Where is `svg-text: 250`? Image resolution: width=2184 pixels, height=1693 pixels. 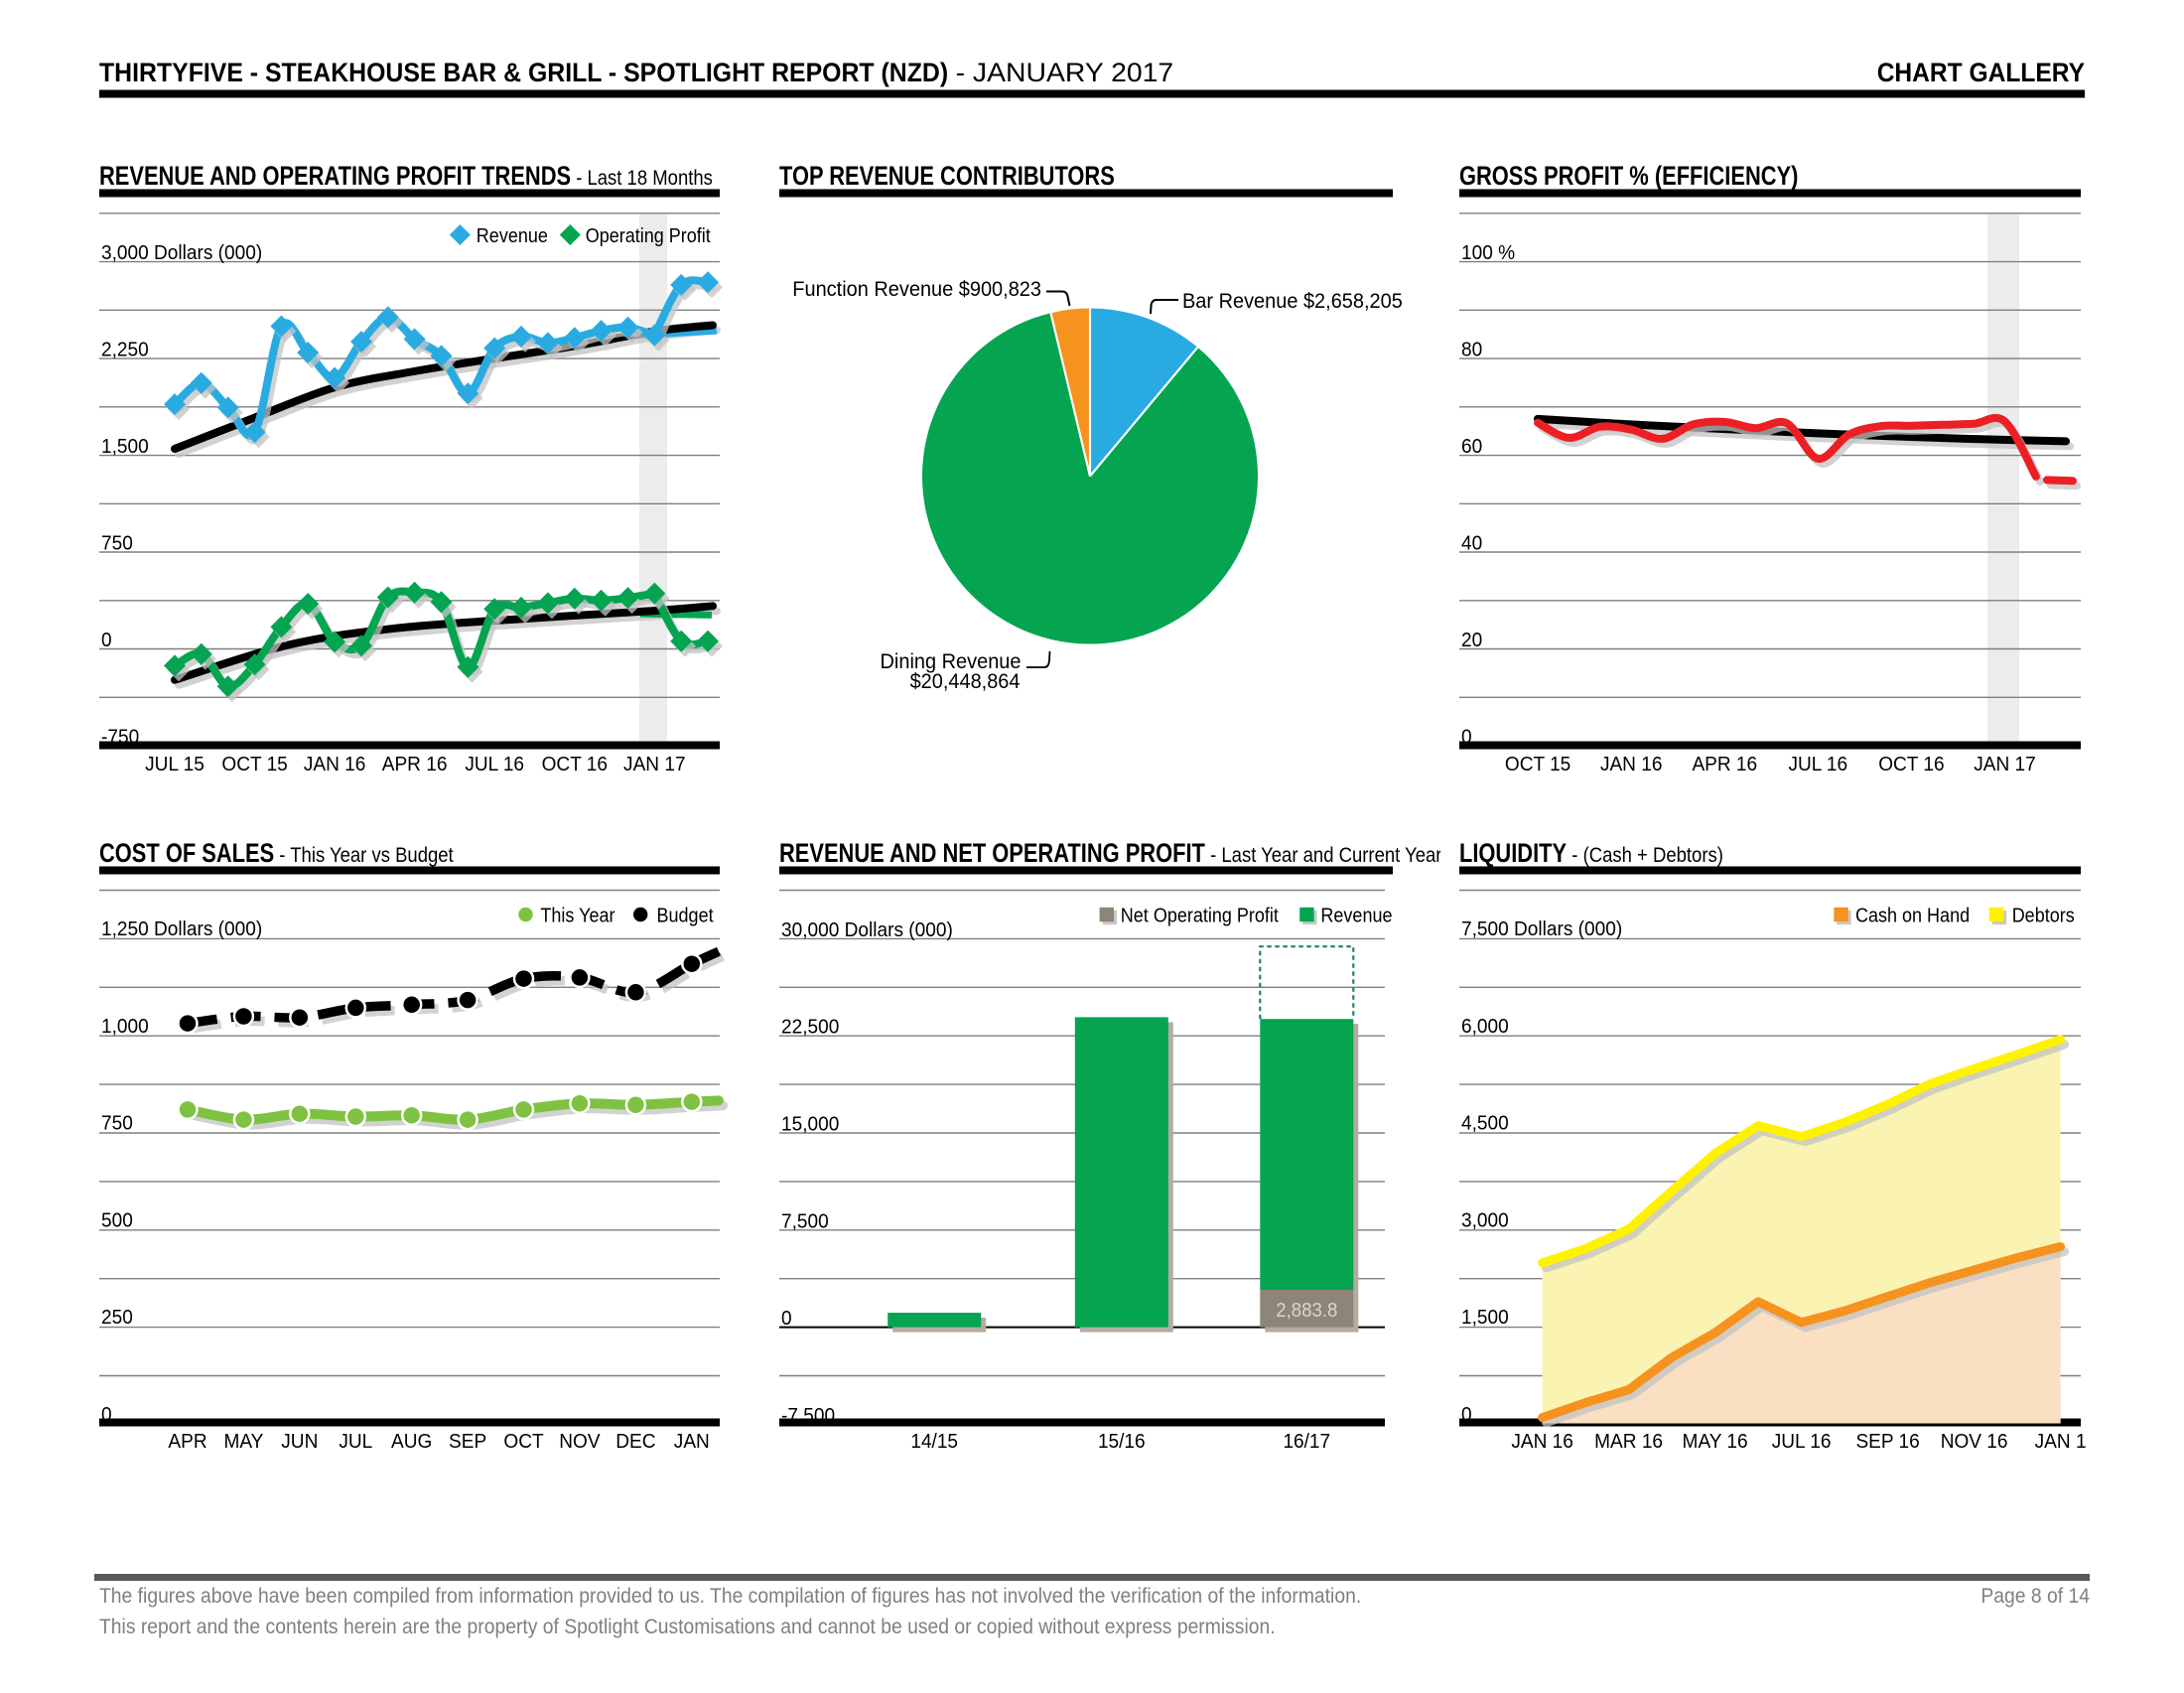 svg-text: 250 is located at coordinates (117, 1317).